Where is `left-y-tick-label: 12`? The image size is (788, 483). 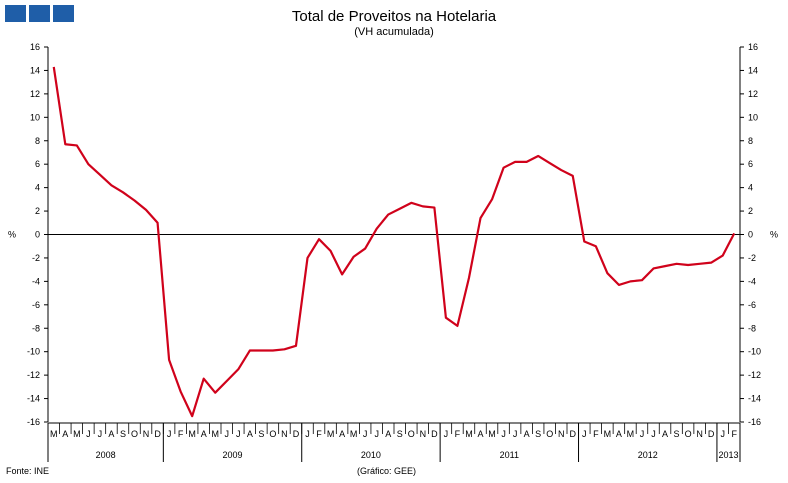 left-y-tick-label: 12 is located at coordinates (35, 94).